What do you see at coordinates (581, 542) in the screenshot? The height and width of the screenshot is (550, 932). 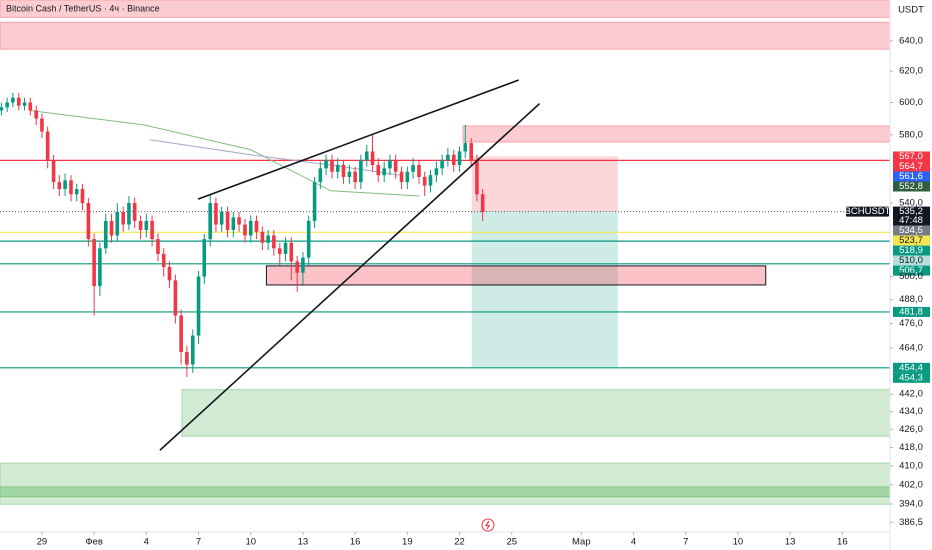 I see `x-tick-label: Мар` at bounding box center [581, 542].